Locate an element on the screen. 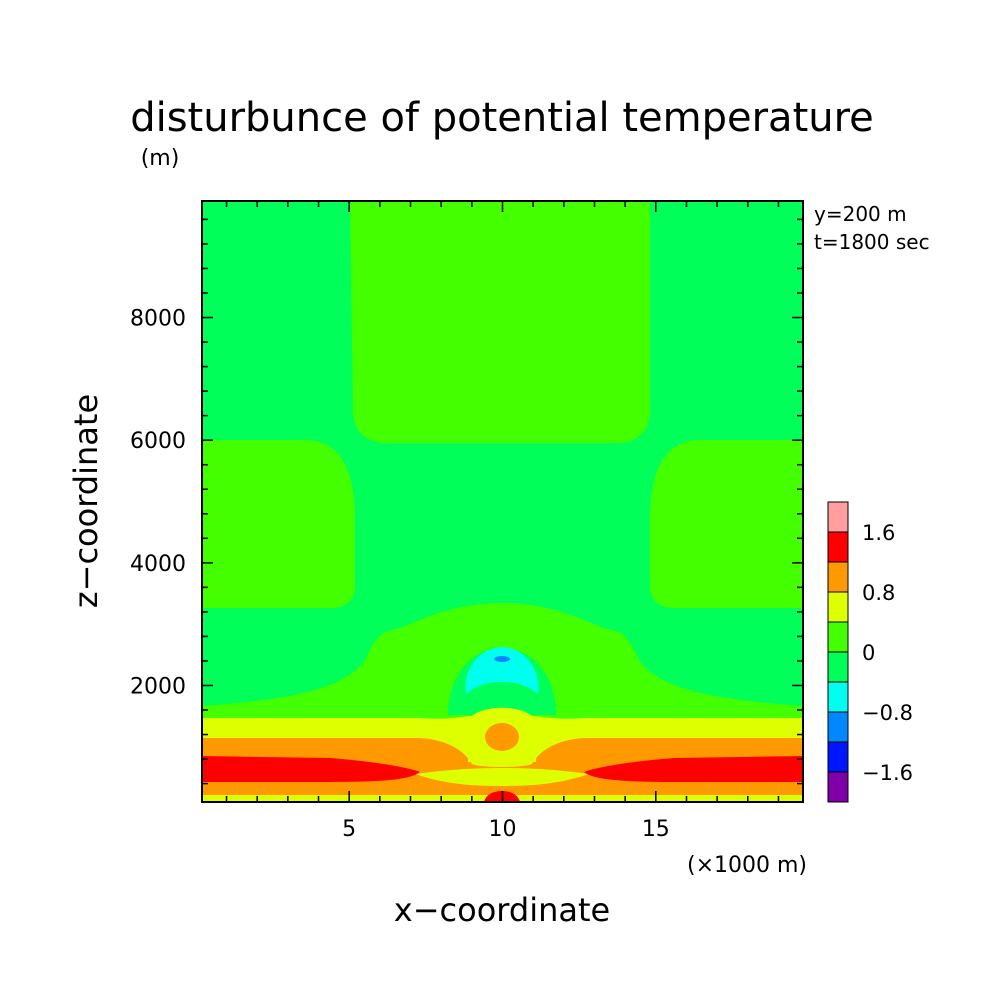  region-upper-column-0-to-0.4 is located at coordinates (500, 322).